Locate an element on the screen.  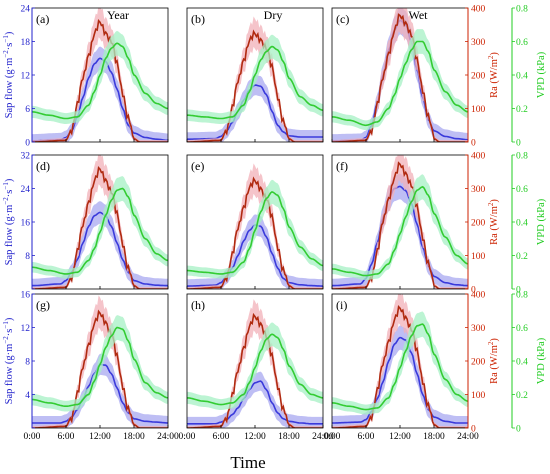
axes-labels-layer: Time is located at coordinates (247, 462).